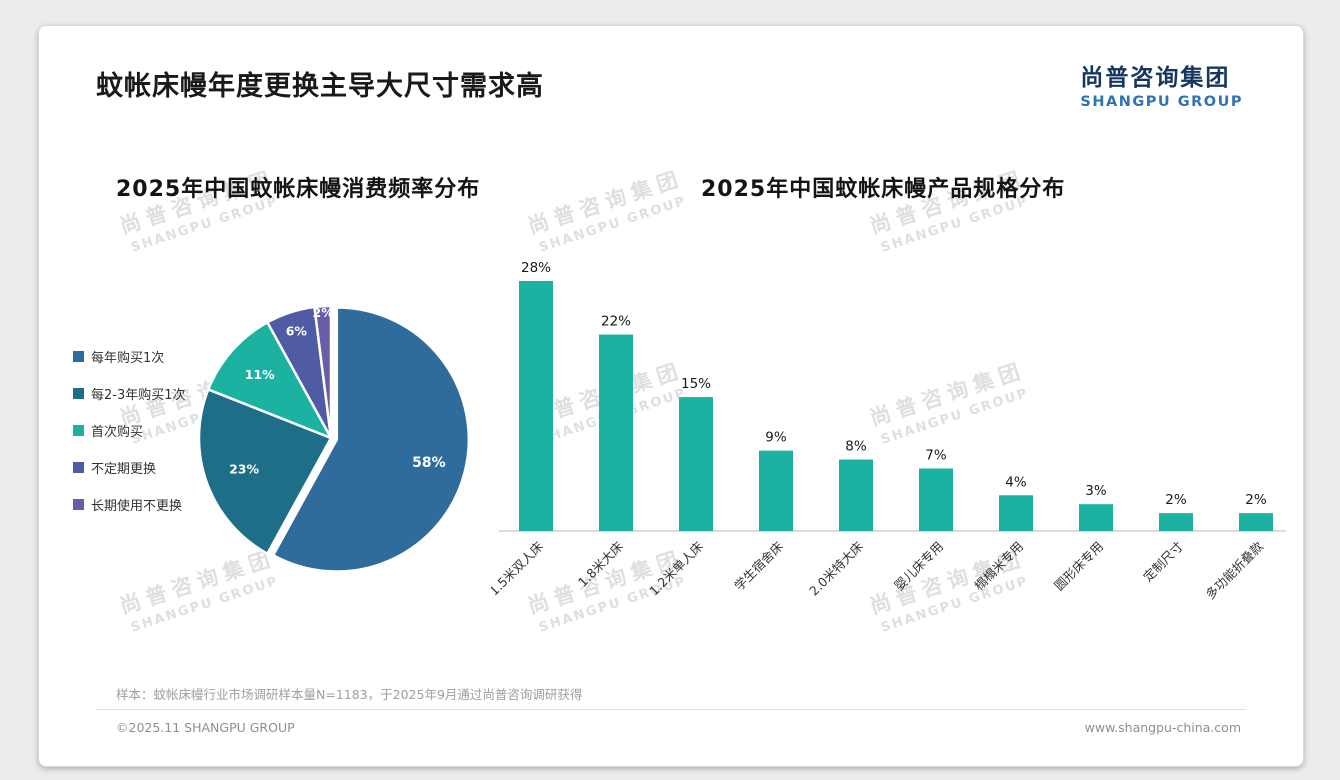 This screenshot has width=1340, height=780. What do you see at coordinates (605, 202) in the screenshot?
I see `watermark-cn: 尚普咨询集团` at bounding box center [605, 202].